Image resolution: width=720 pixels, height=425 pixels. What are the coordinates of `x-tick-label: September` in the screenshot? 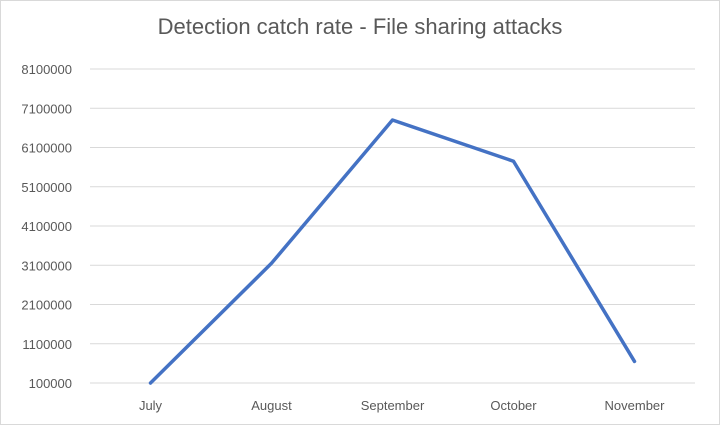 It's located at (393, 405).